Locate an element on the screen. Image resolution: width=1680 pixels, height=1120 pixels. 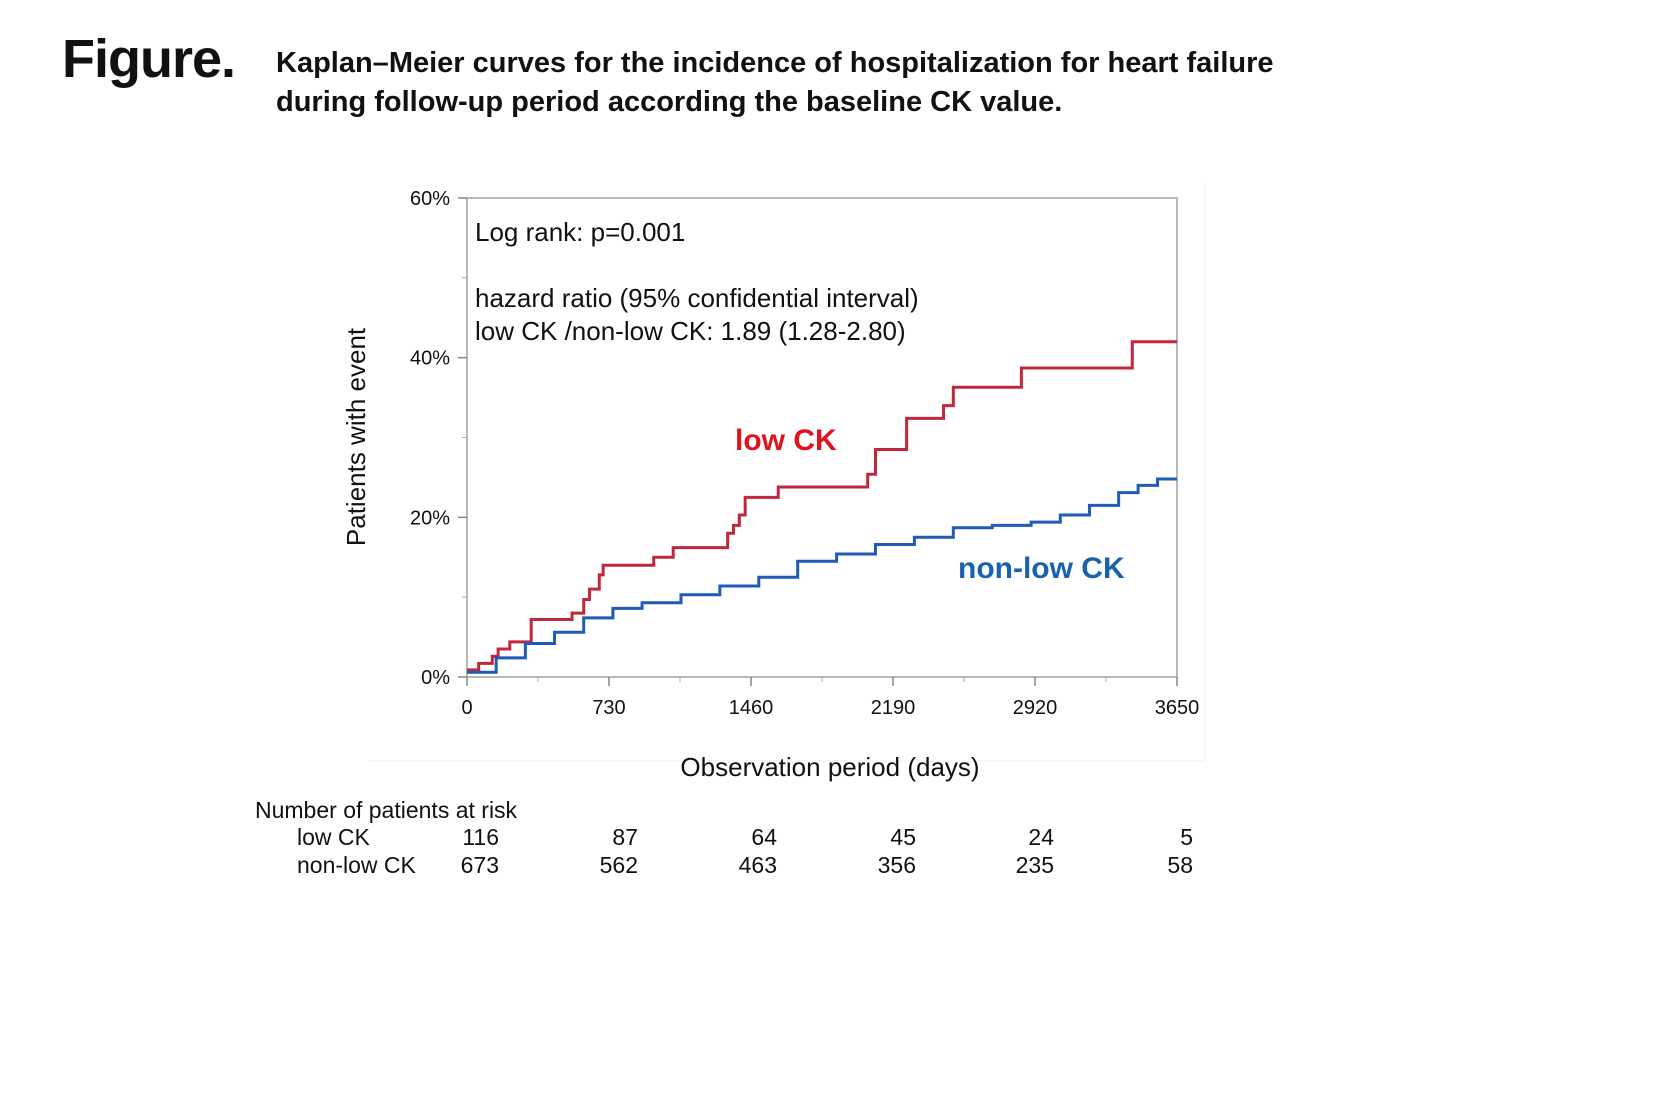
risk-cell: 673 is located at coordinates (479, 865).